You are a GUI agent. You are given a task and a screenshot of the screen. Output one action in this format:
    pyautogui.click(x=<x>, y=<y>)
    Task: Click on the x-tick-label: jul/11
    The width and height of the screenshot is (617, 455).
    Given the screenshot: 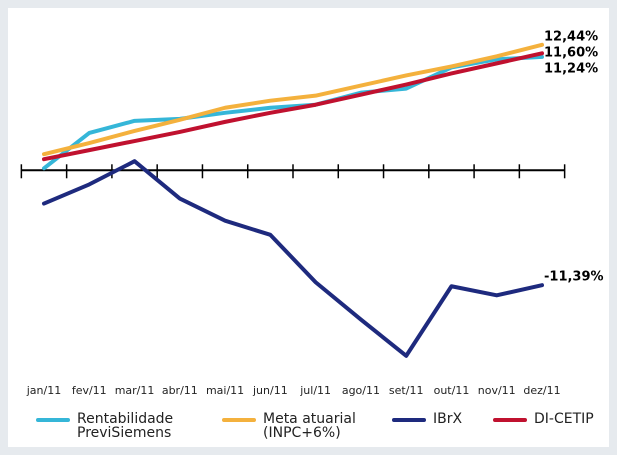 What is the action you would take?
    pyautogui.click(x=315, y=390)
    